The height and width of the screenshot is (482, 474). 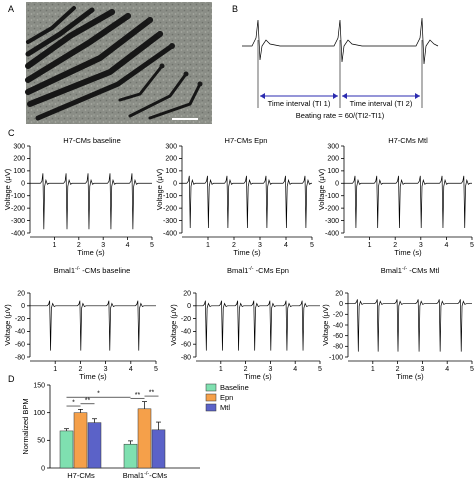 I want to click on interval-2-label: Time interval (TI 2), so click(x=381, y=103).